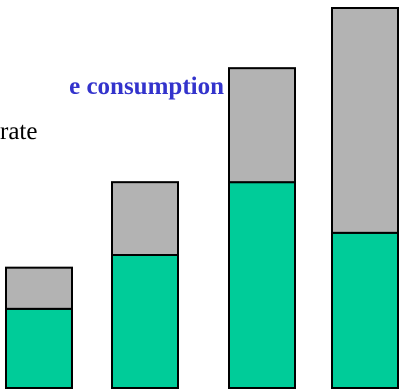  Describe the element at coordinates (146, 86) in the screenshot. I see `chart-title: e consumption` at that location.